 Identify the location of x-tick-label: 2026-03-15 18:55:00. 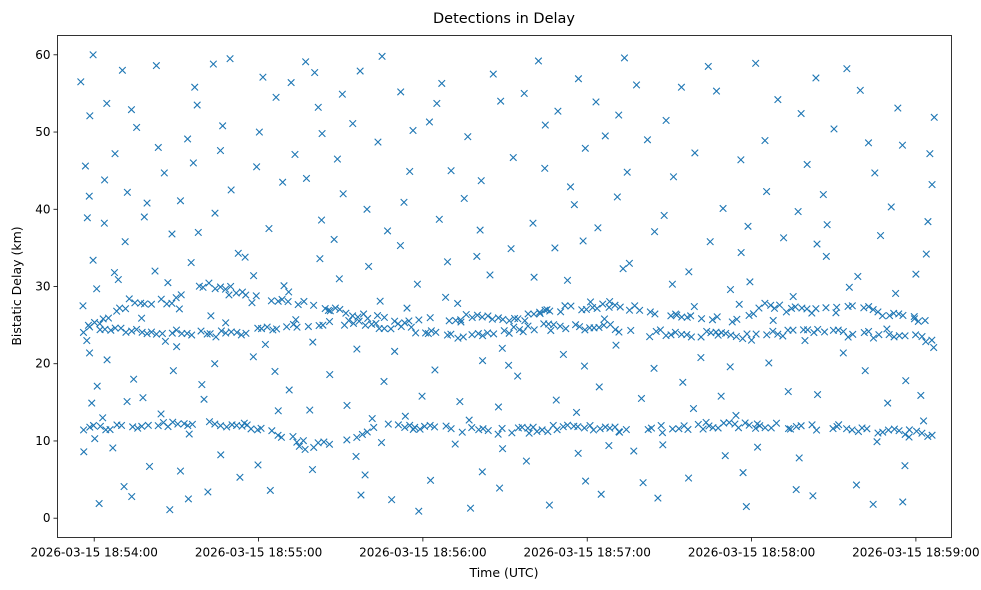
(258, 553).